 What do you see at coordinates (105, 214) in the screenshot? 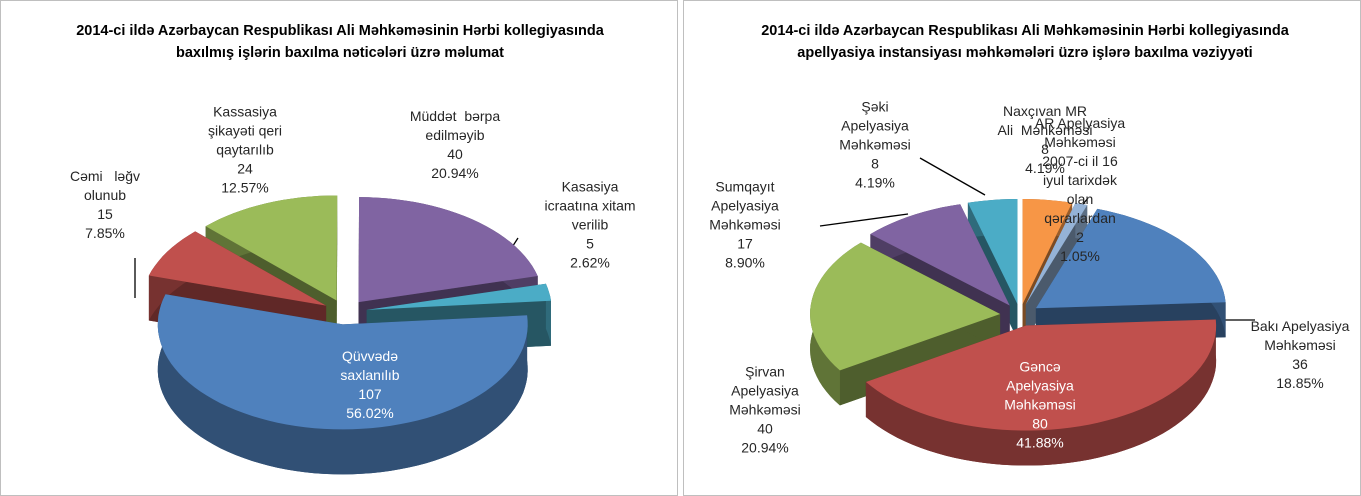
I see `label-text: 15` at bounding box center [105, 214].